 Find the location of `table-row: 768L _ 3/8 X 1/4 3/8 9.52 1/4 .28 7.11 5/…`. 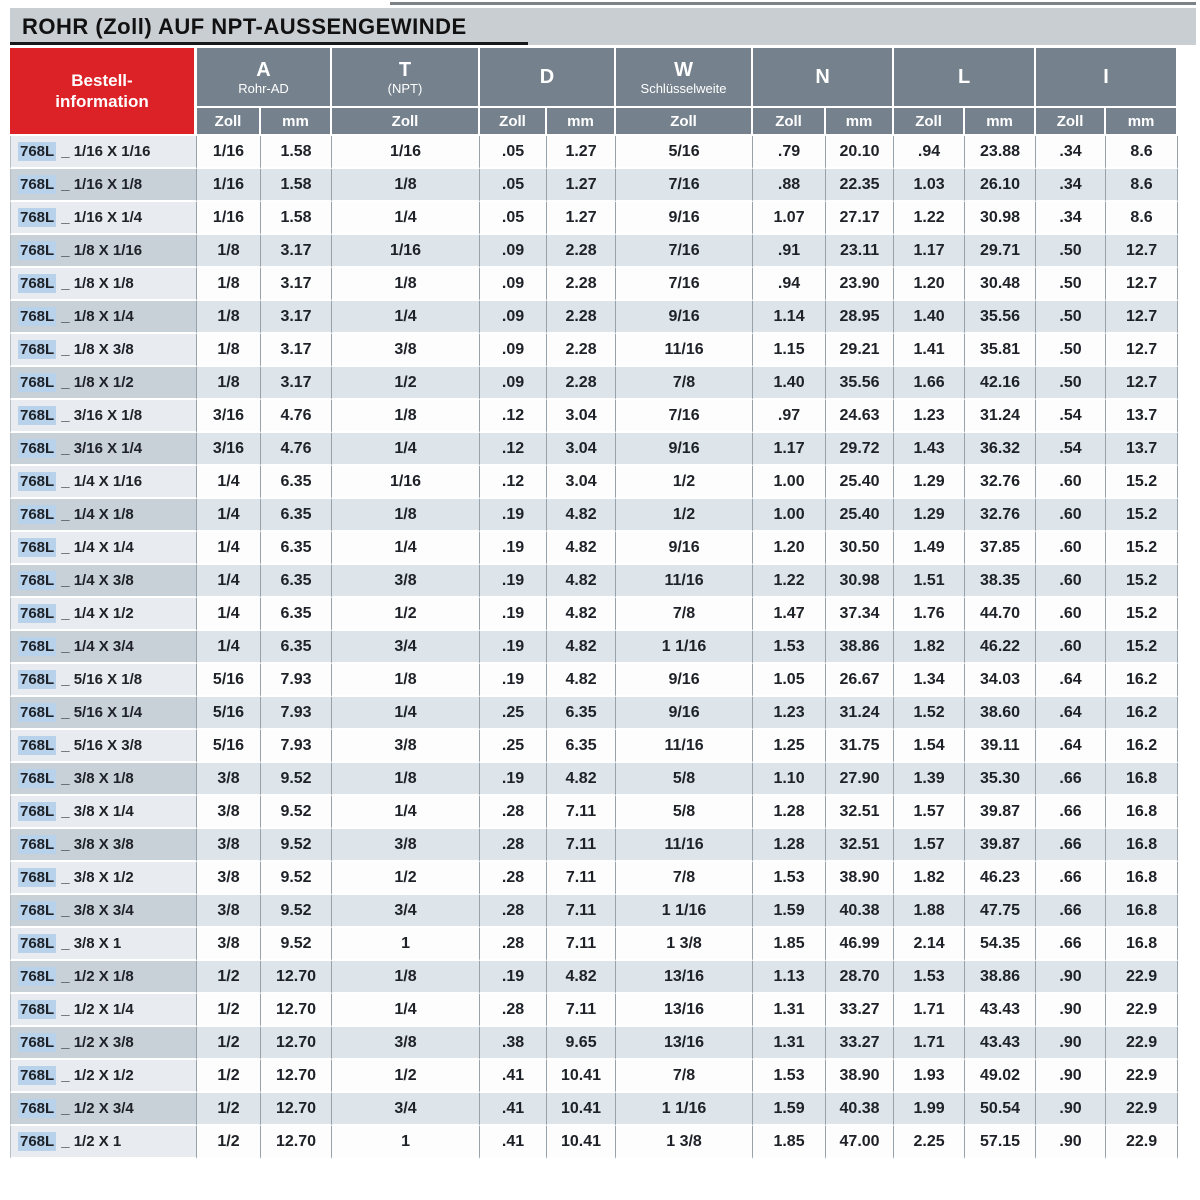

table-row: 768L _ 3/8 X 1/4 3/8 9.52 1/4 .28 7.11 5/… is located at coordinates (594, 812).